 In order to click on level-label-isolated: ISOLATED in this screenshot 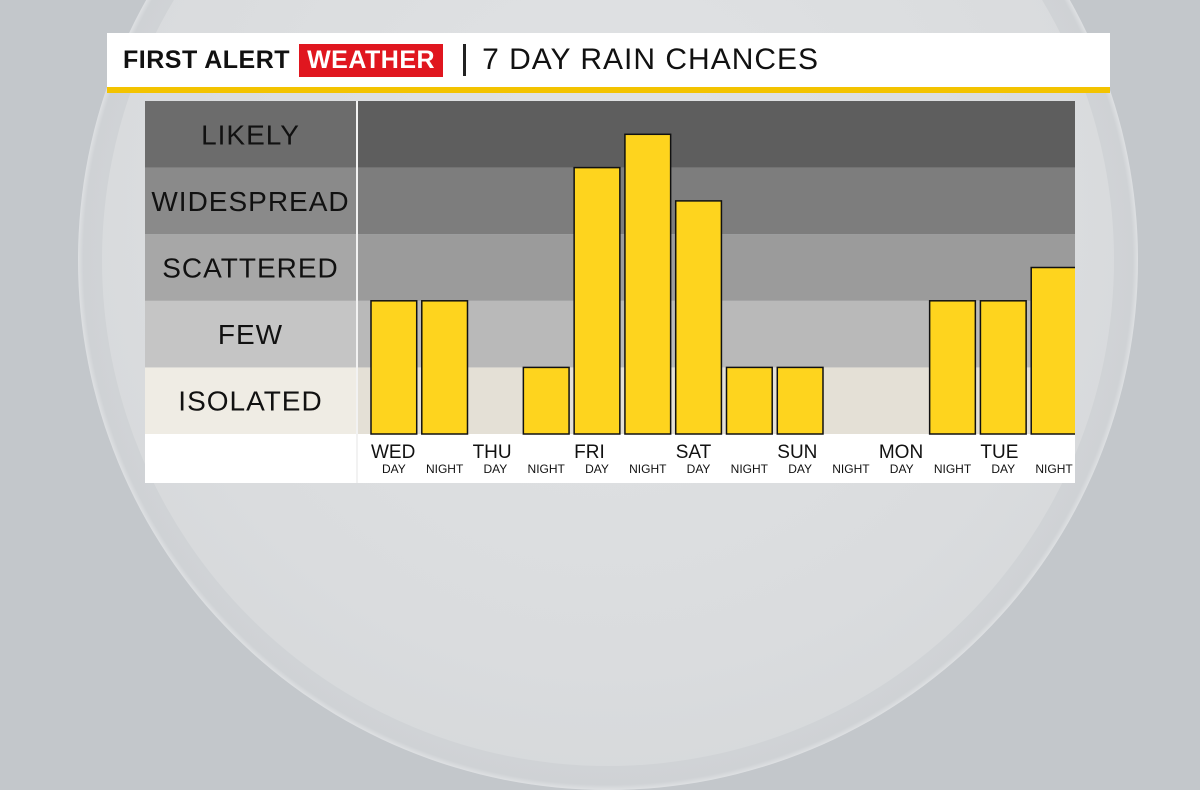, I will do `click(250, 401)`.